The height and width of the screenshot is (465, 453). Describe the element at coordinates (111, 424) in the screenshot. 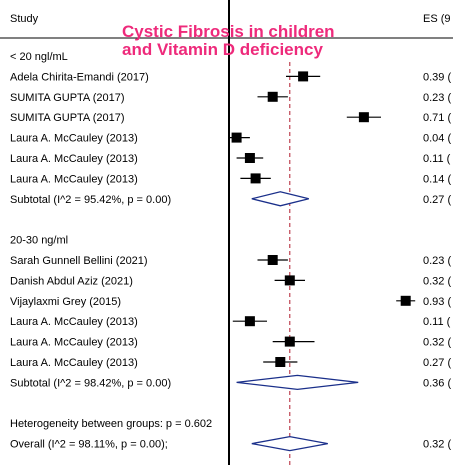

I see `heterogeneity-label: Heterogeneity between groups: p = 0.602` at that location.